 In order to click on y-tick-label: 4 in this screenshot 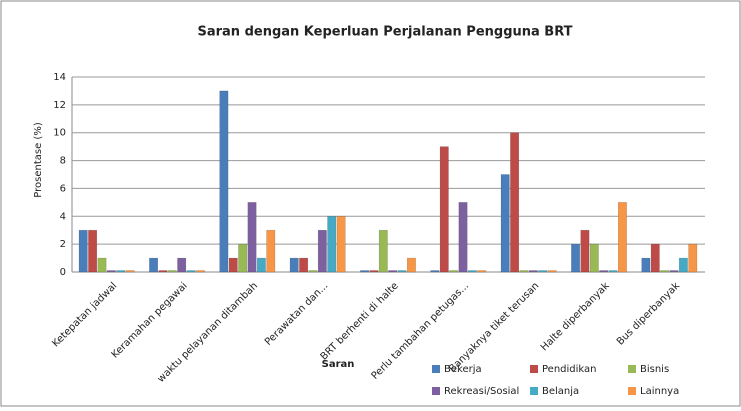, I will do `click(63, 216)`.